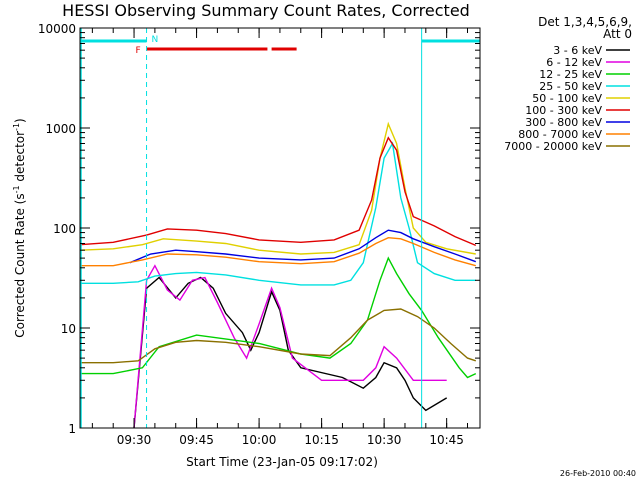 The width and height of the screenshot is (640, 480). Describe the element at coordinates (570, 86) in the screenshot. I see `legend-label-3: 25 - 50 keV` at that location.